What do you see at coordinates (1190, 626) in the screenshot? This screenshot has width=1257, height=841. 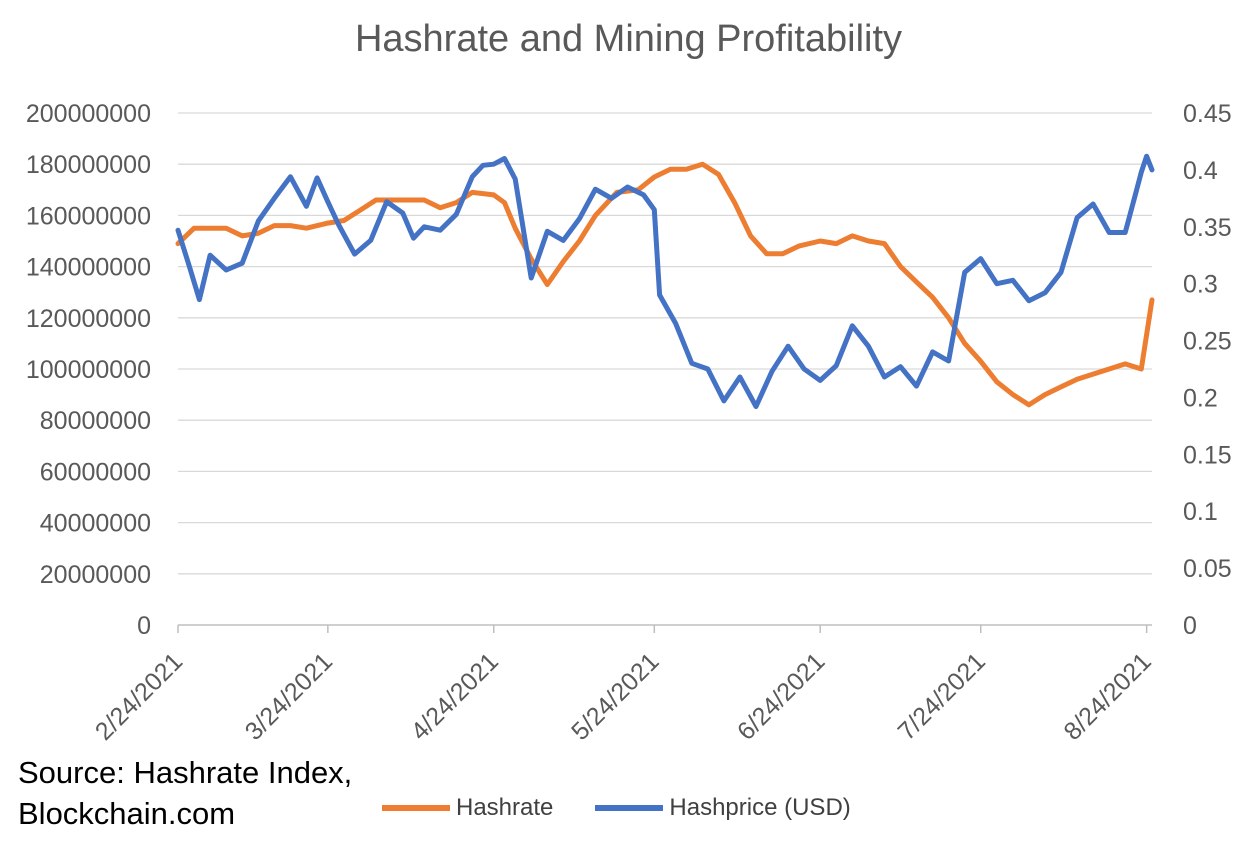 I see `y-right-tick-label: 0` at bounding box center [1190, 626].